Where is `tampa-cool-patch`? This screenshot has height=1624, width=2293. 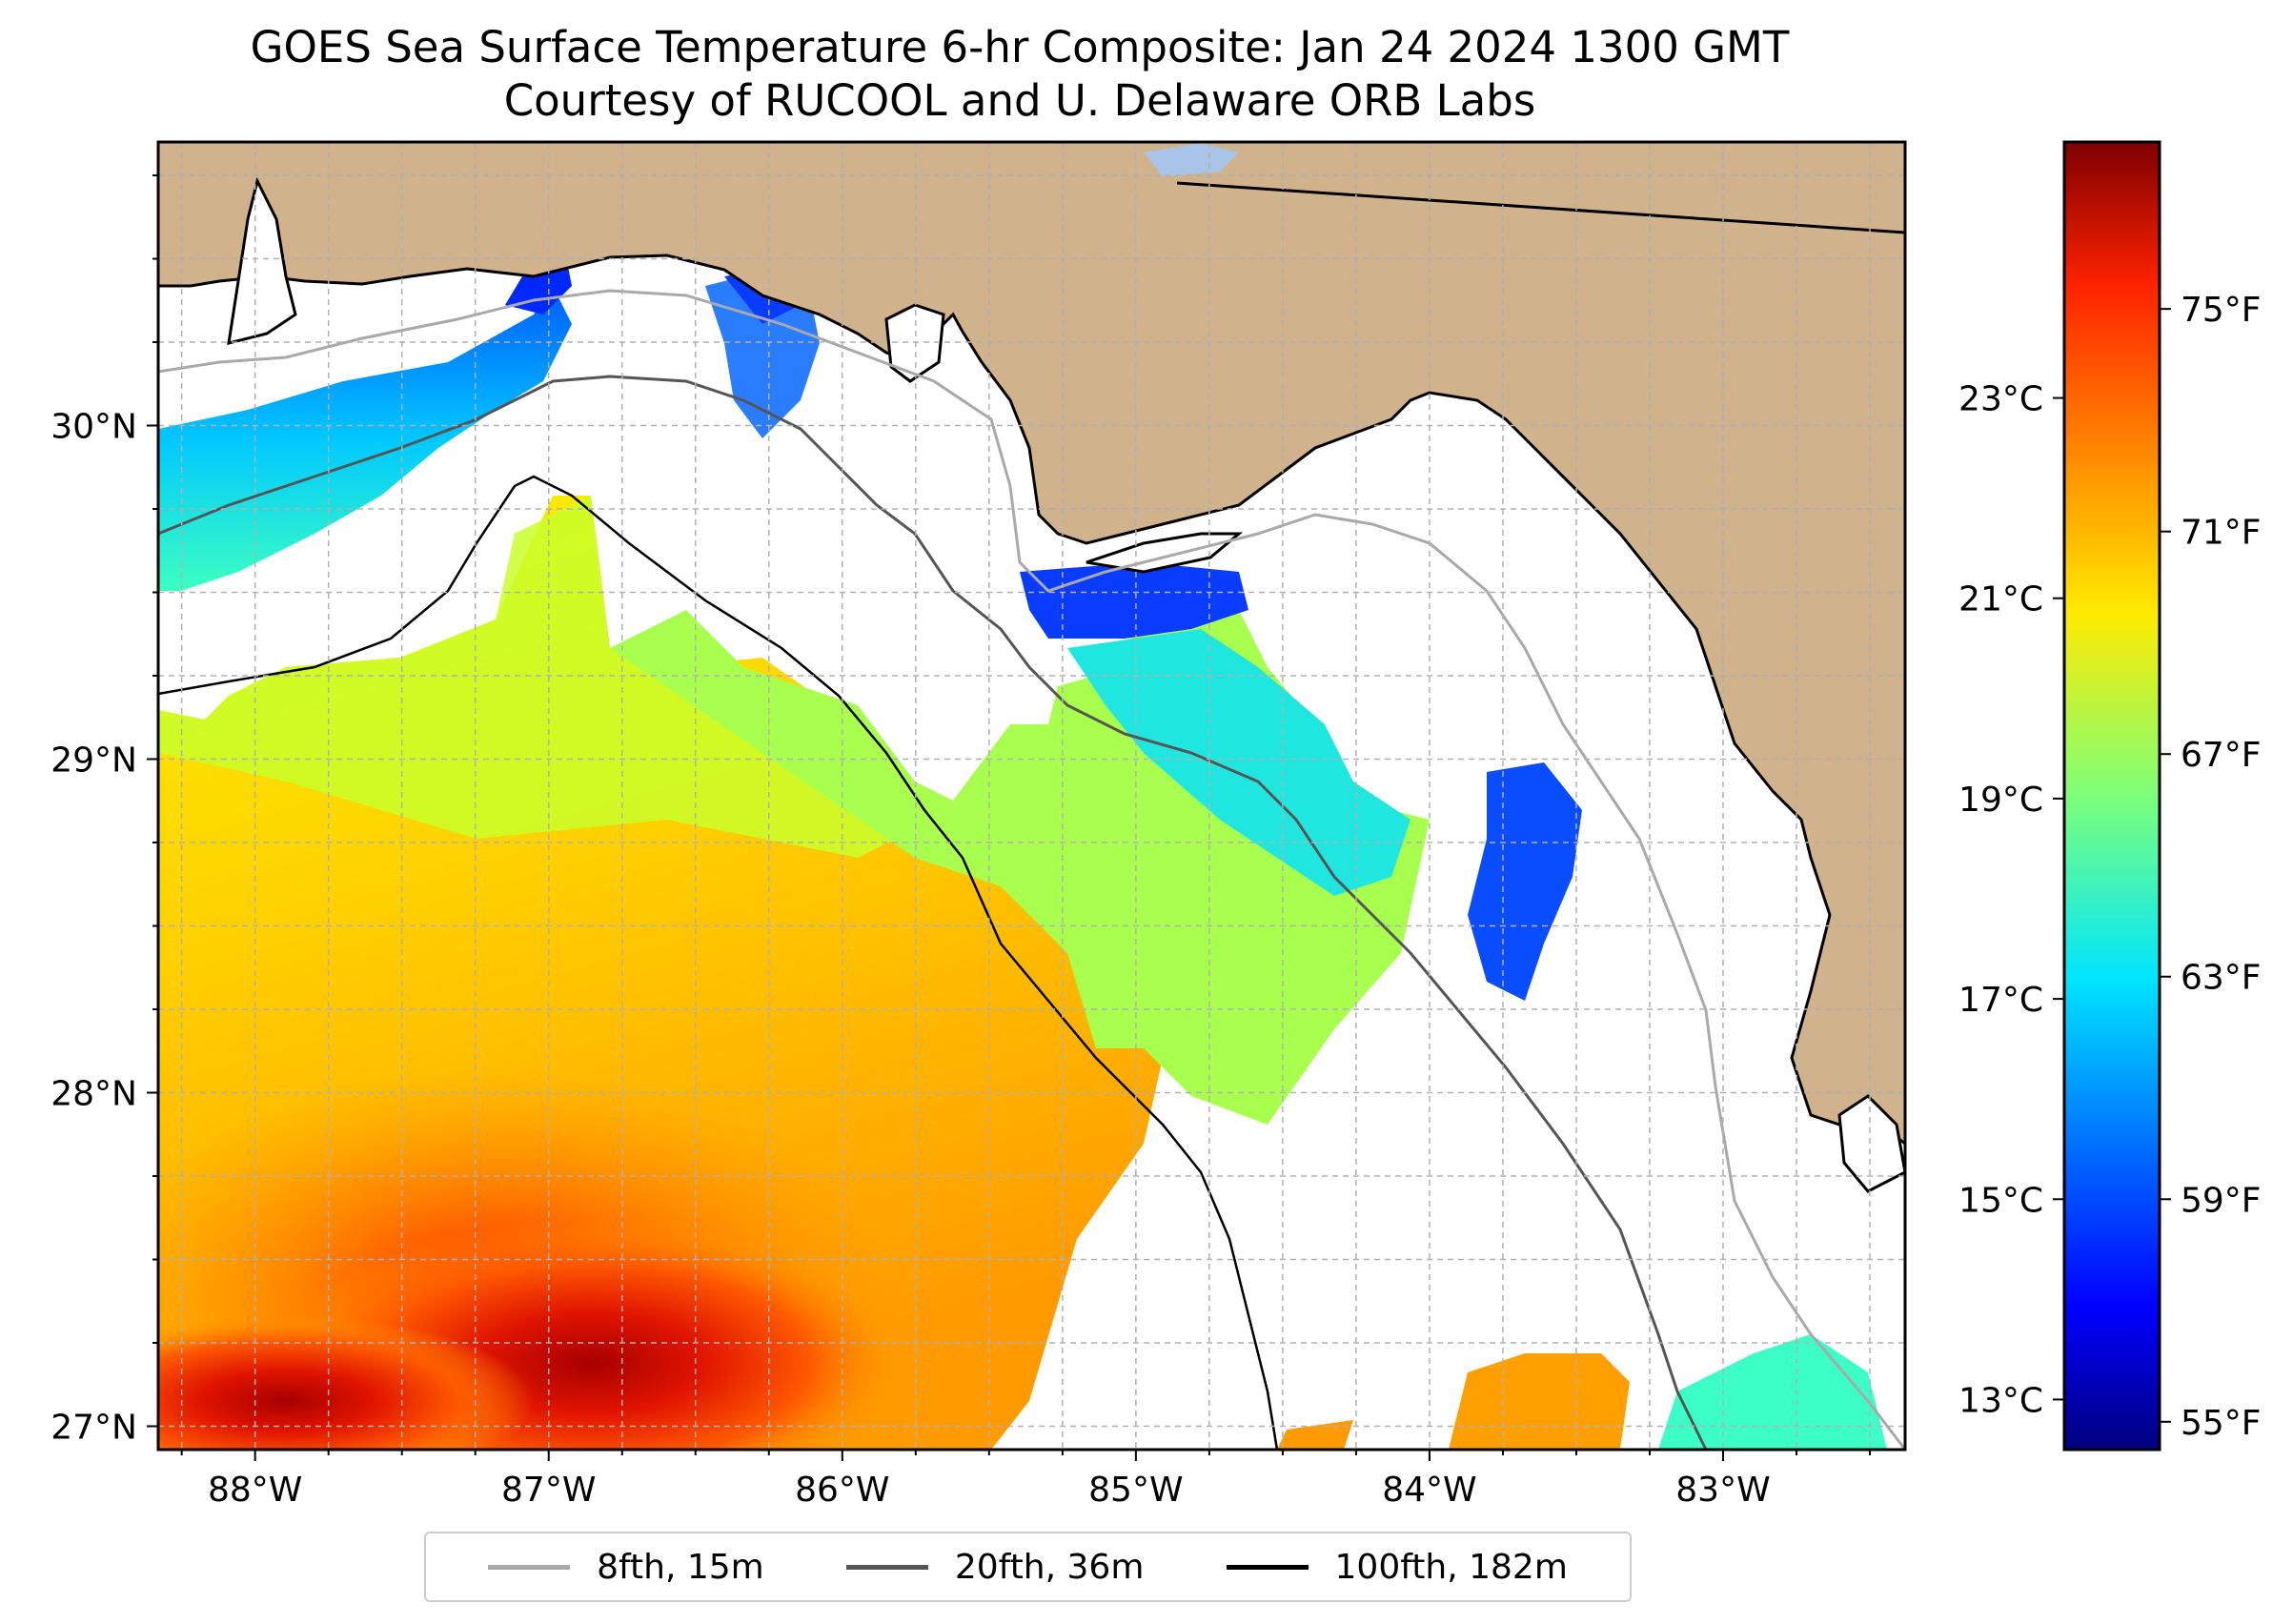
tampa-cool-patch is located at coordinates (1773, 1392).